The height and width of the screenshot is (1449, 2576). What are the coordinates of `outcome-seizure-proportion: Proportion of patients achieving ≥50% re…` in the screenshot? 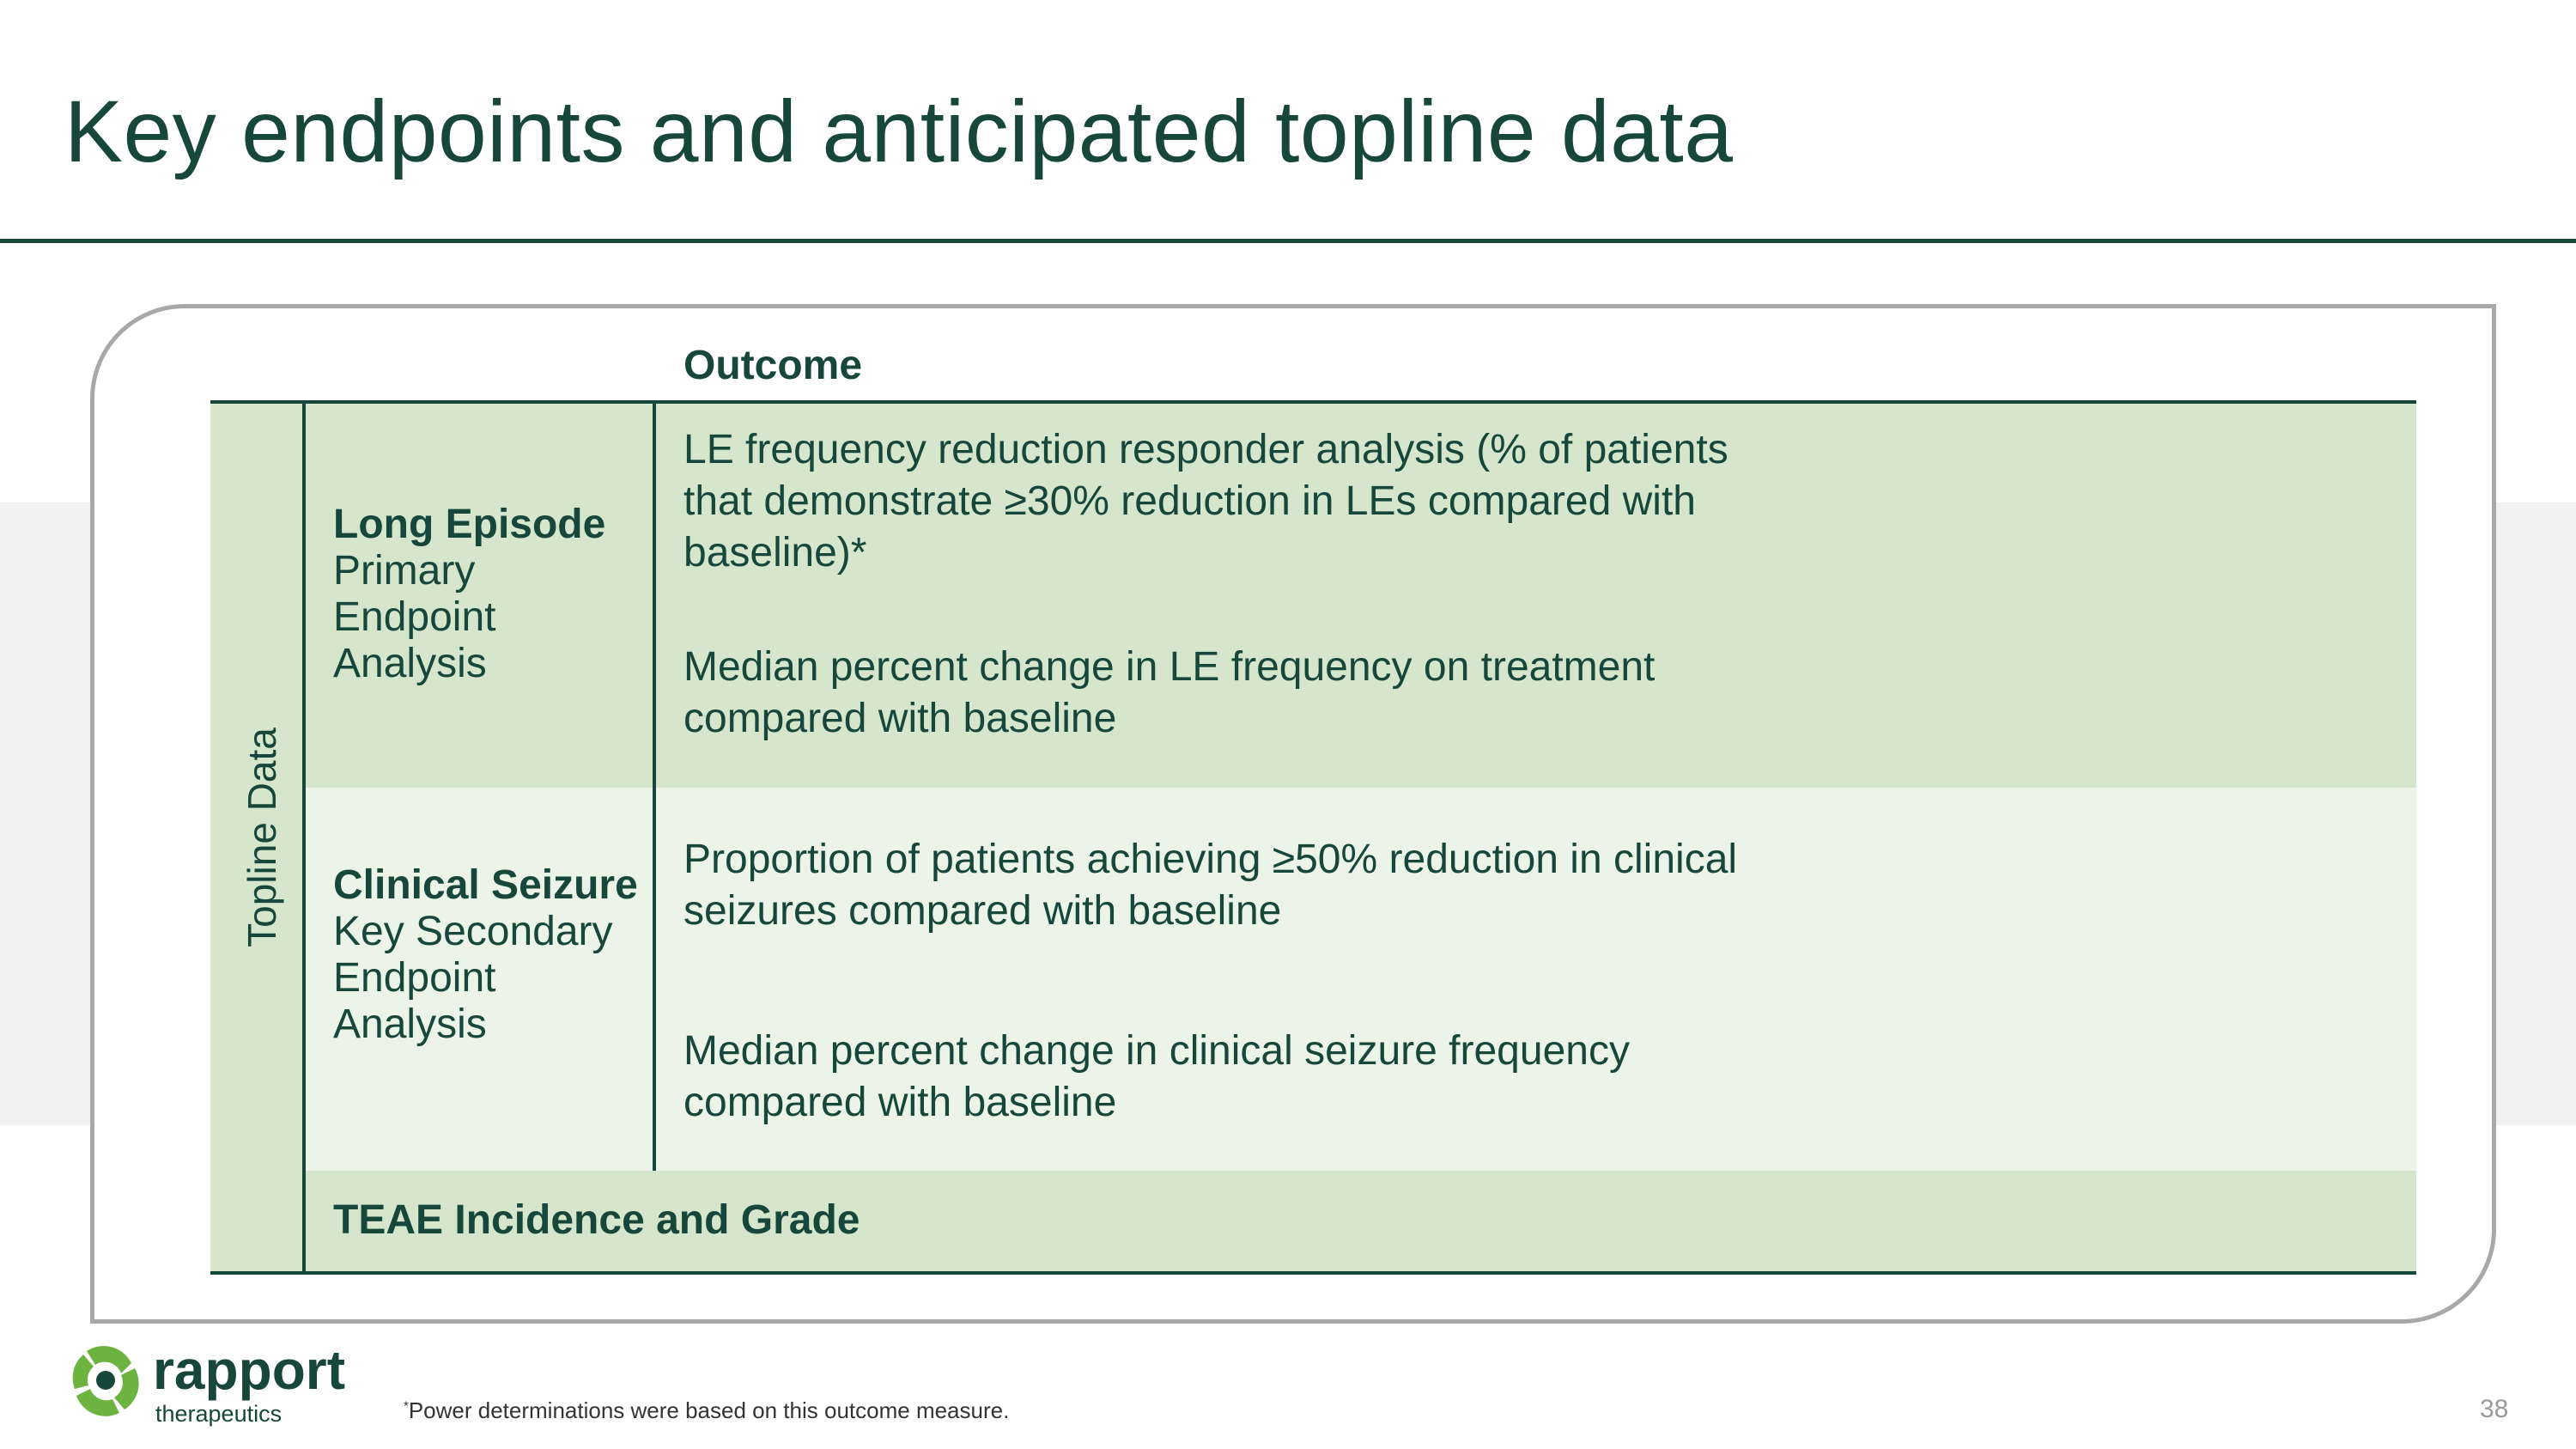 It's located at (1210, 885).